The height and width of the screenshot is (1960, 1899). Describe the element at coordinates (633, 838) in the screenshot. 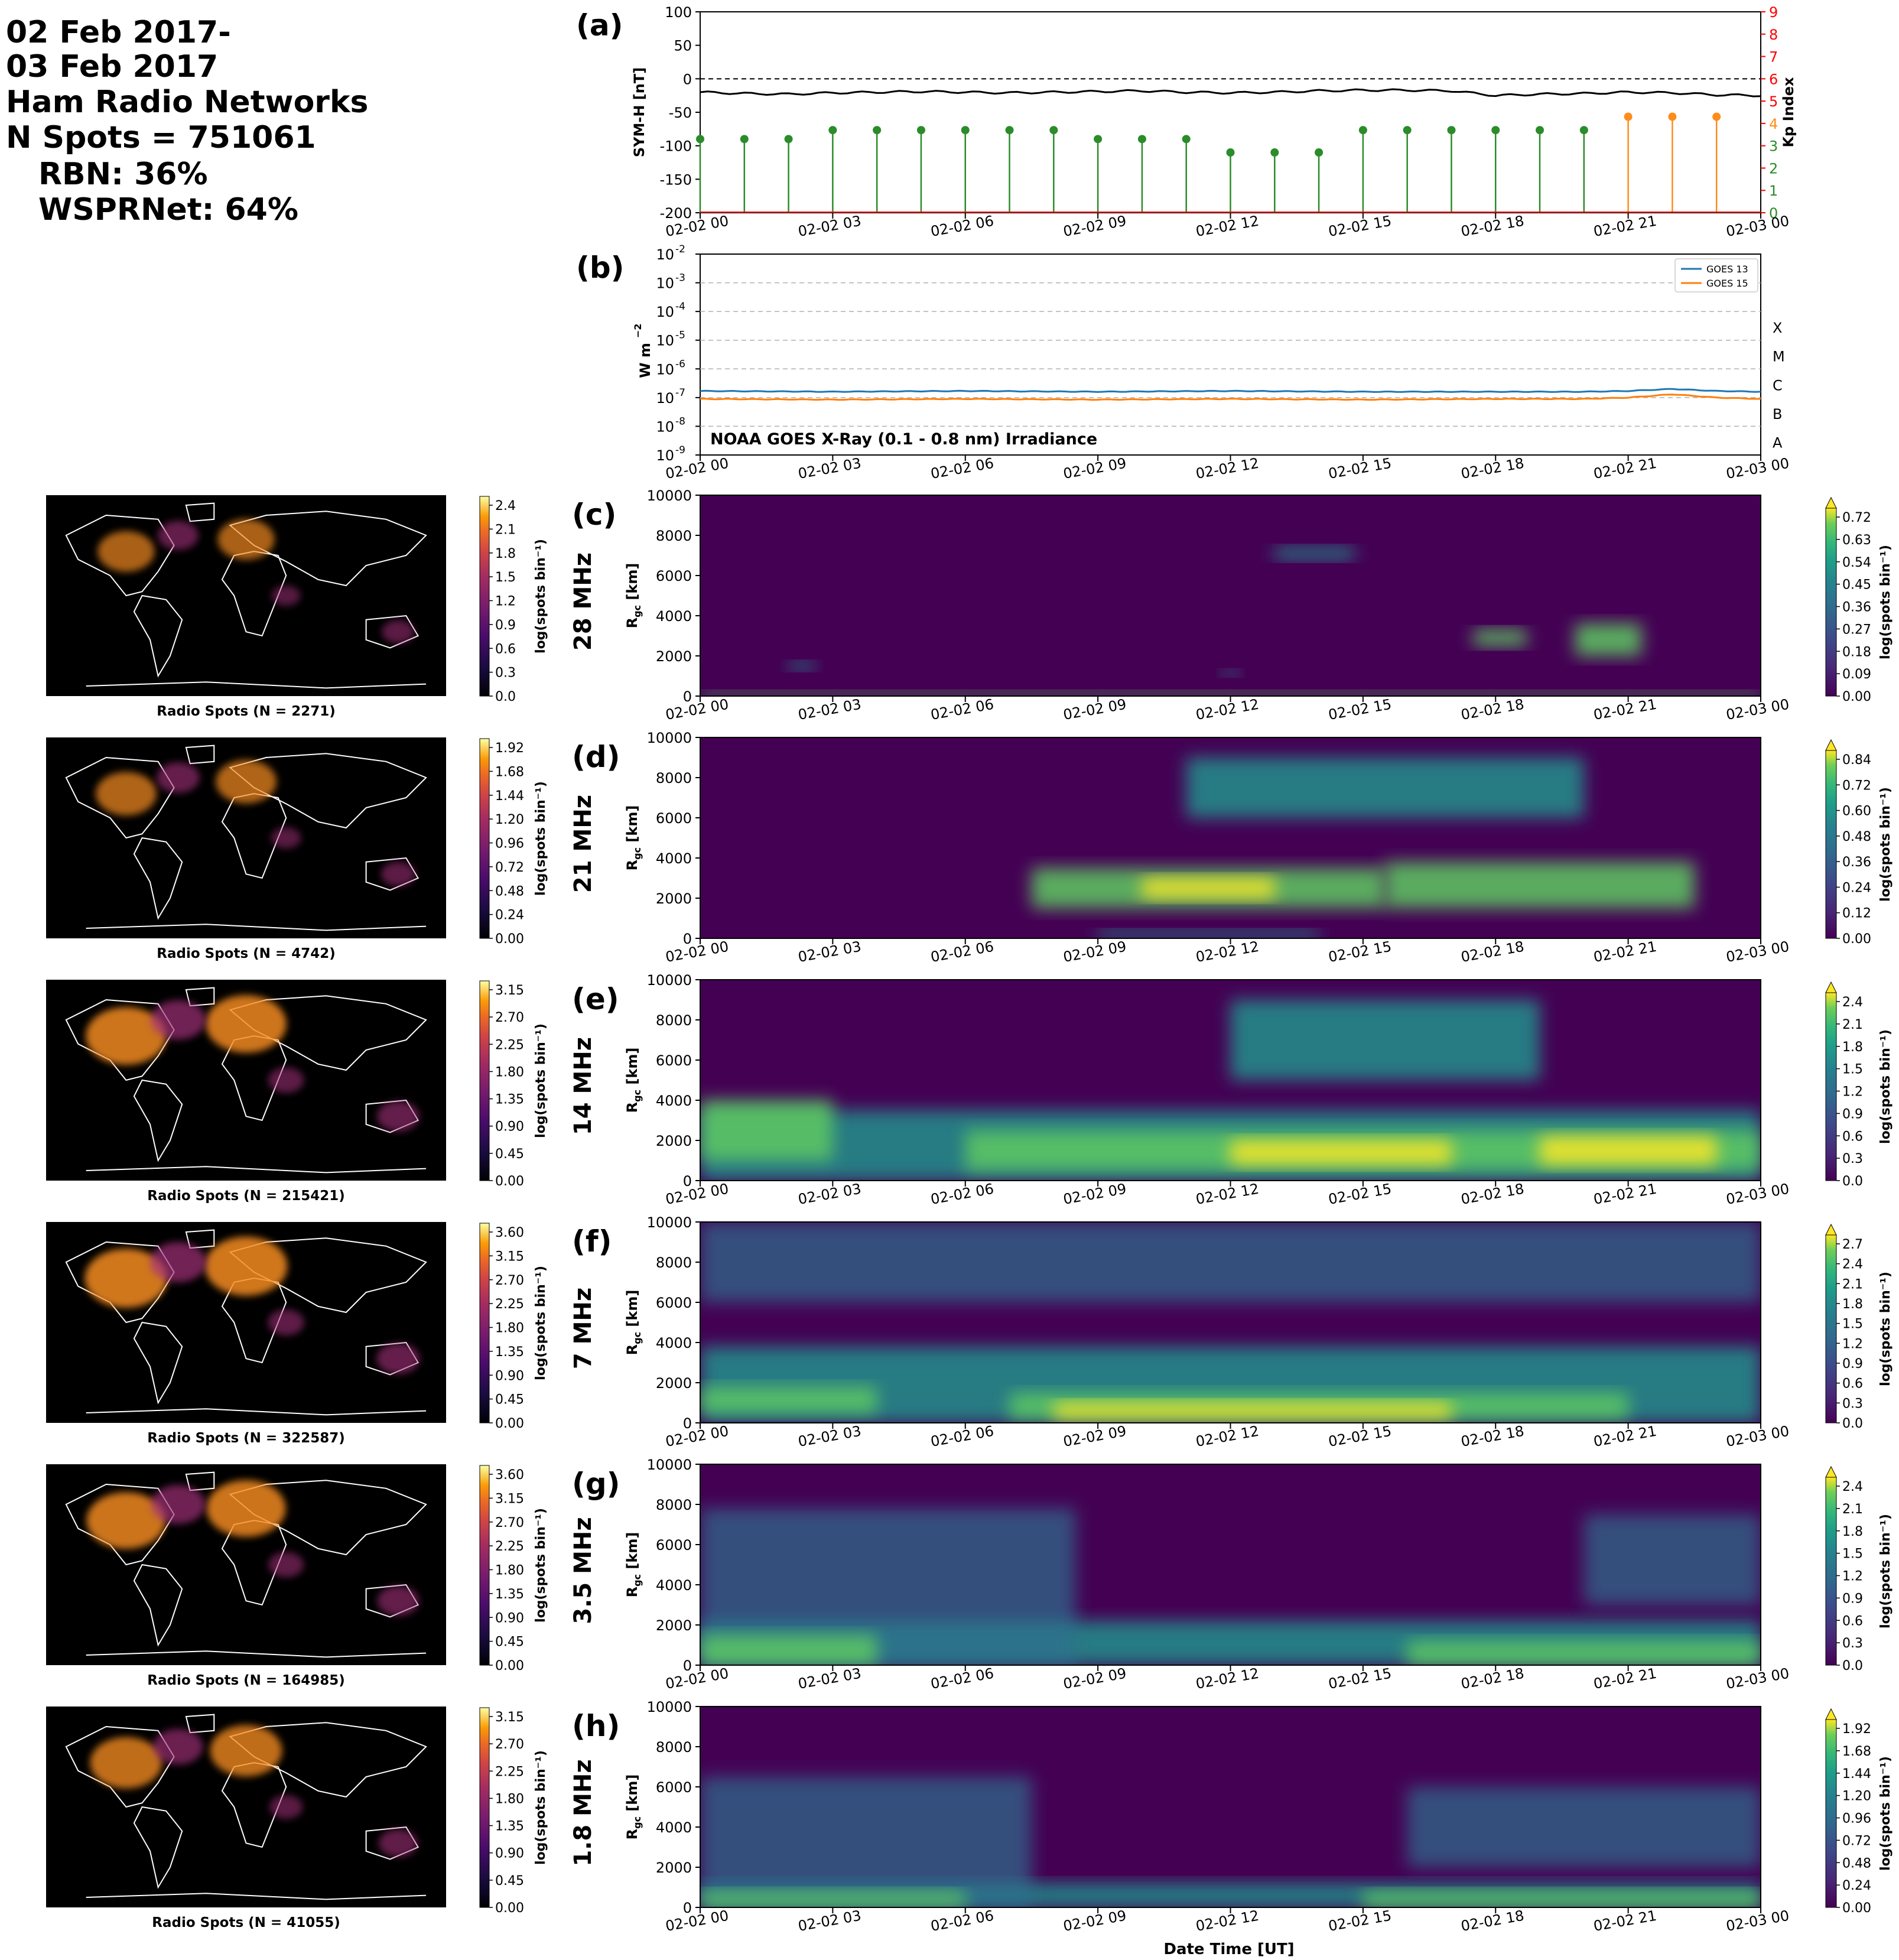

I see `y-axis-label: Rgc [km]` at that location.